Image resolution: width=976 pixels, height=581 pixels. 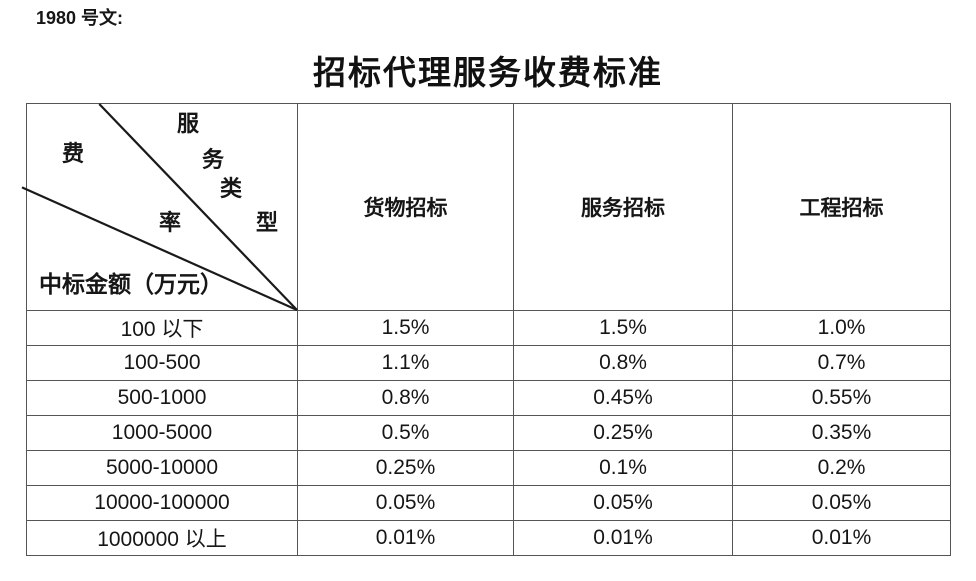 What do you see at coordinates (841, 328) in the screenshot?
I see `rate-cell: 1.0%` at bounding box center [841, 328].